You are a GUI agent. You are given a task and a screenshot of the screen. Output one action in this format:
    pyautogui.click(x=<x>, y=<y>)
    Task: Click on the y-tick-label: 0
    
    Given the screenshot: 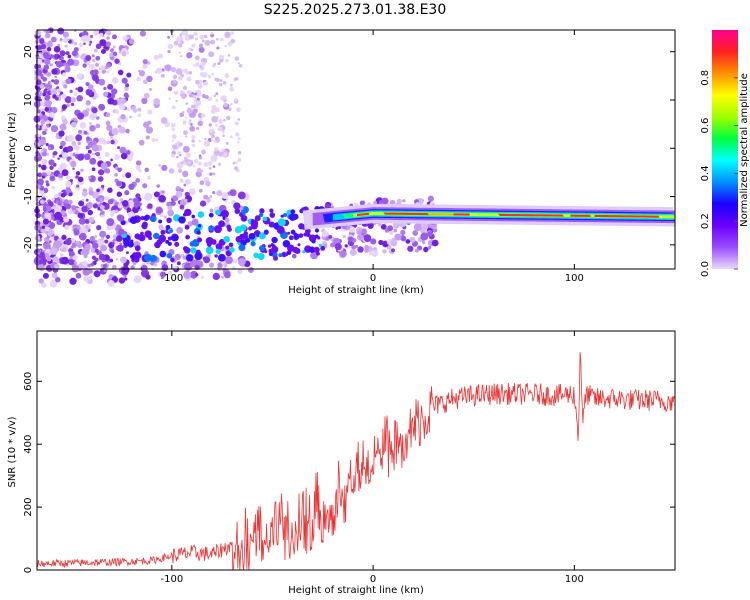 What is the action you would take?
    pyautogui.click(x=28, y=148)
    